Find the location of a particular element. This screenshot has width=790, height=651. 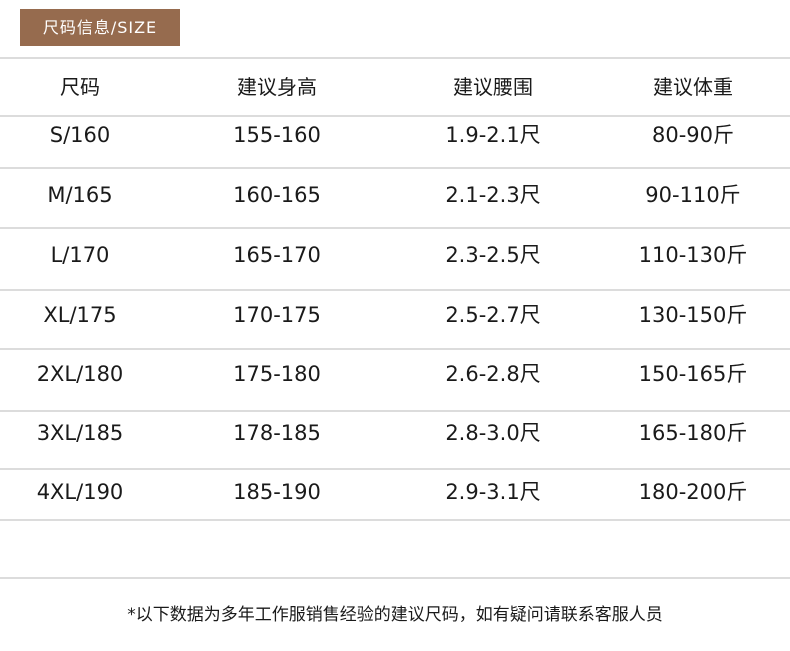

table-cell: 2.5-2.7尺 is located at coordinates (493, 315).